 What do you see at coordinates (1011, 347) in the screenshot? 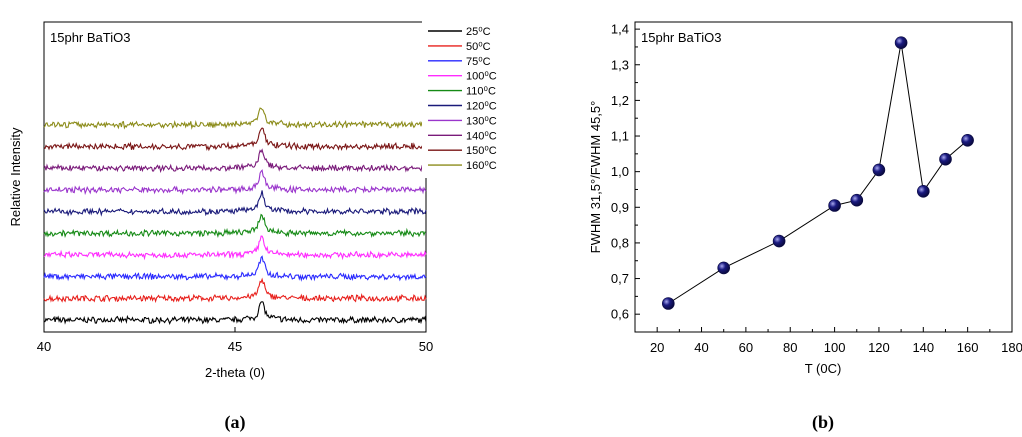
I see `fwhm-x-tick-label: 180` at bounding box center [1011, 347].